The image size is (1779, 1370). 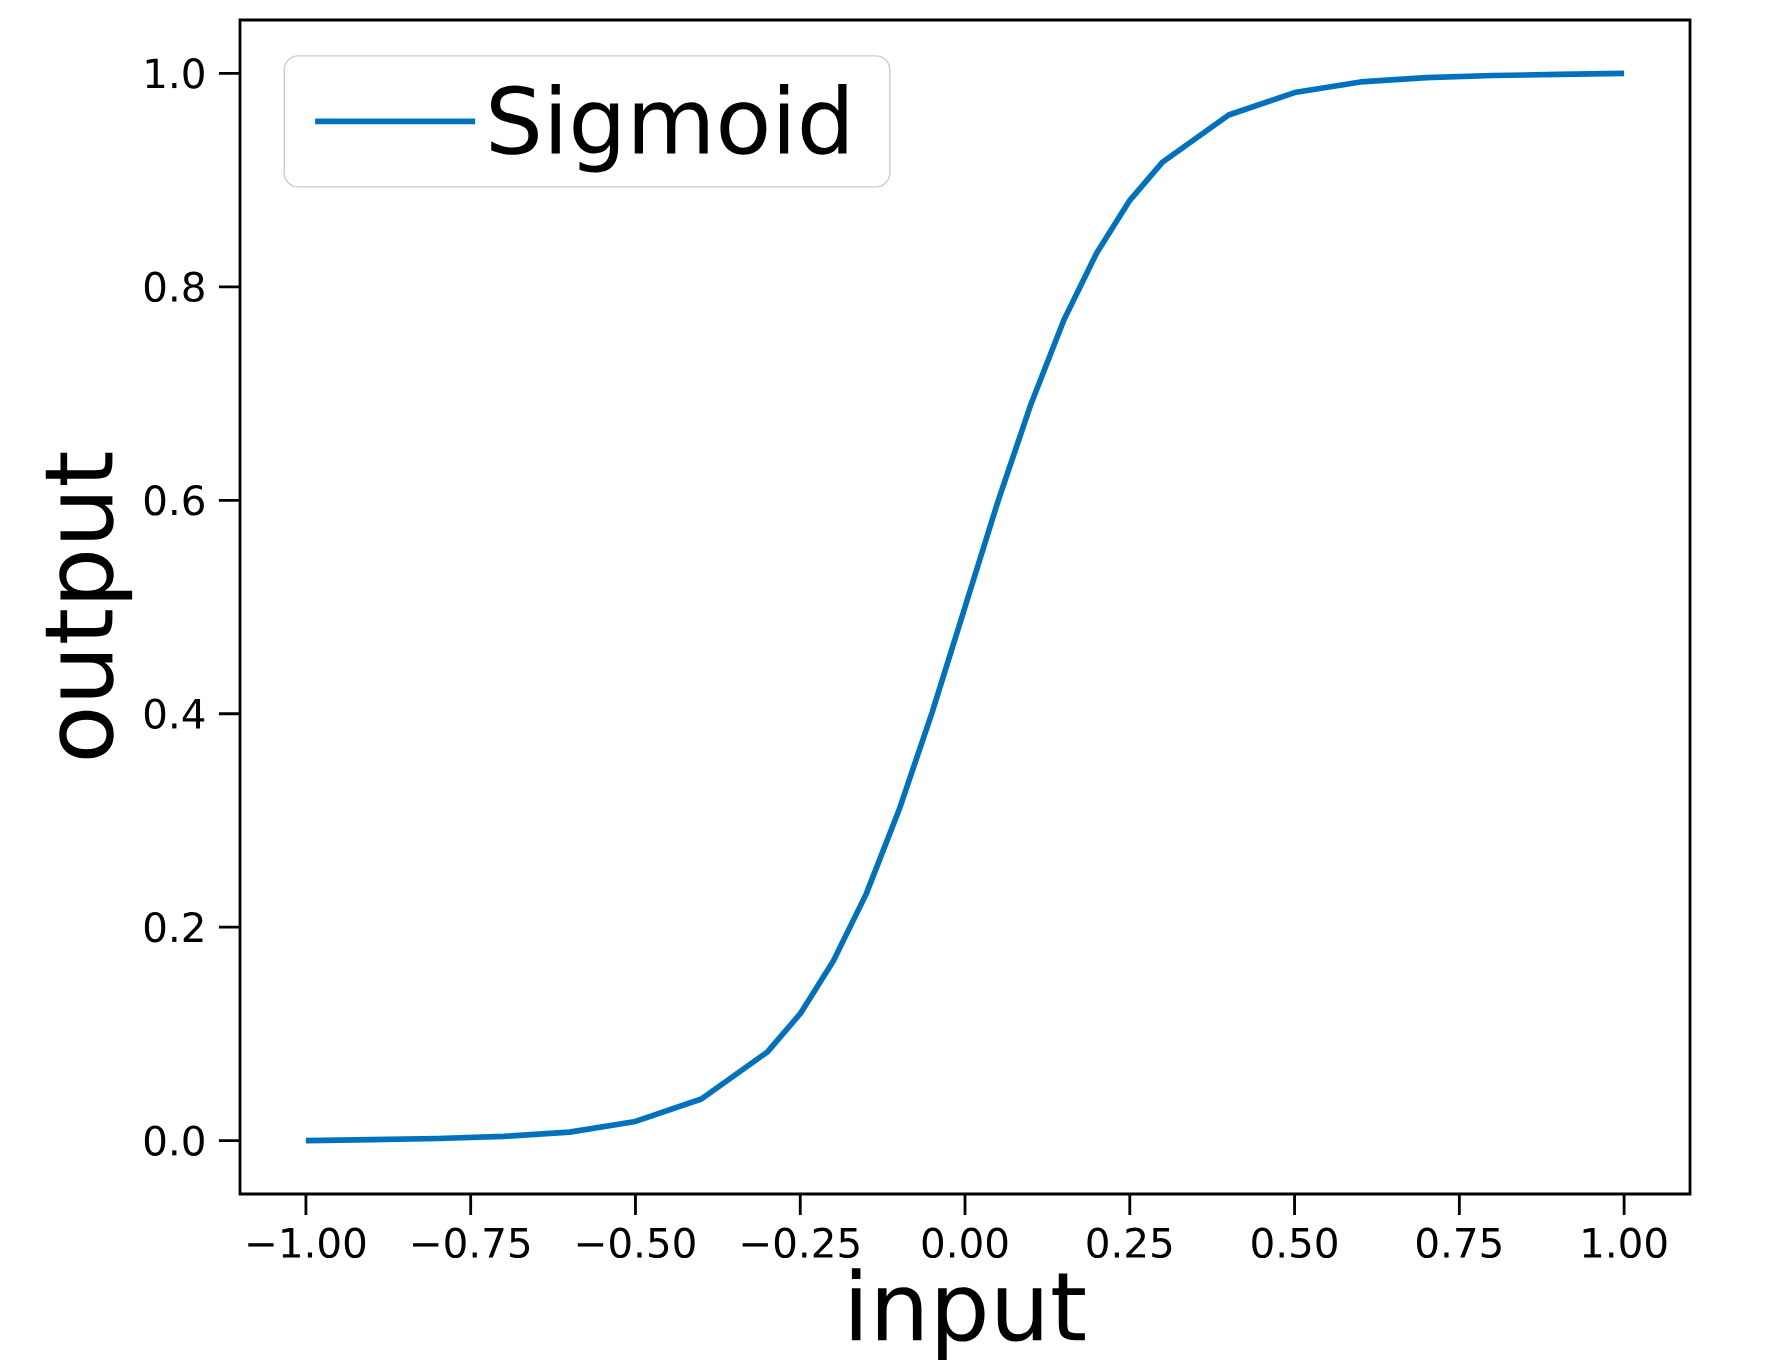 What do you see at coordinates (307, 1243) in the screenshot?
I see `x-tick-label: −1.00` at bounding box center [307, 1243].